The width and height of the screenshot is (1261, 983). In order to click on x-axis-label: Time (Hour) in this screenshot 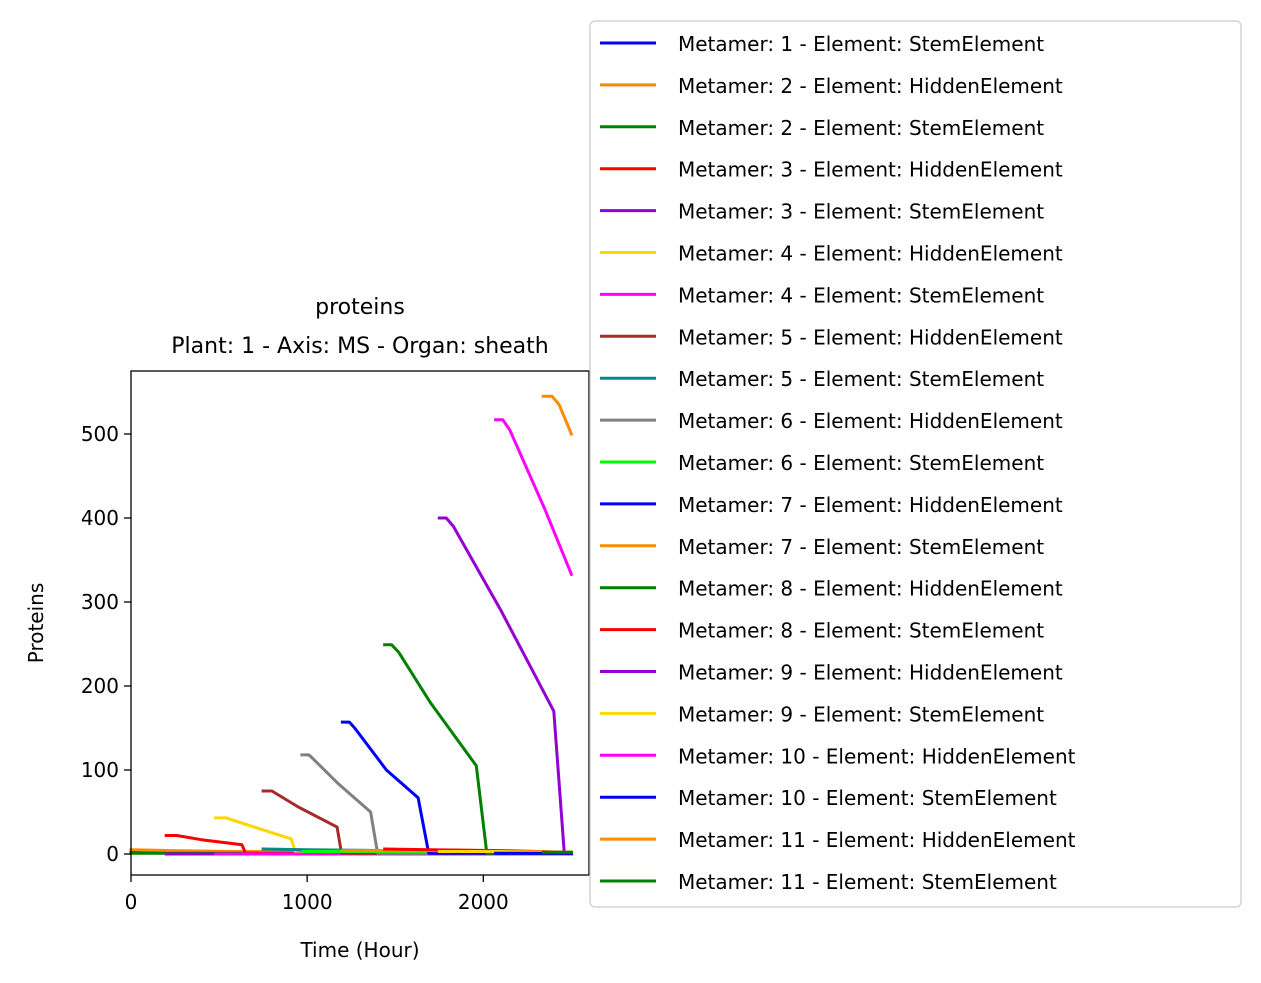, I will do `click(359, 950)`.